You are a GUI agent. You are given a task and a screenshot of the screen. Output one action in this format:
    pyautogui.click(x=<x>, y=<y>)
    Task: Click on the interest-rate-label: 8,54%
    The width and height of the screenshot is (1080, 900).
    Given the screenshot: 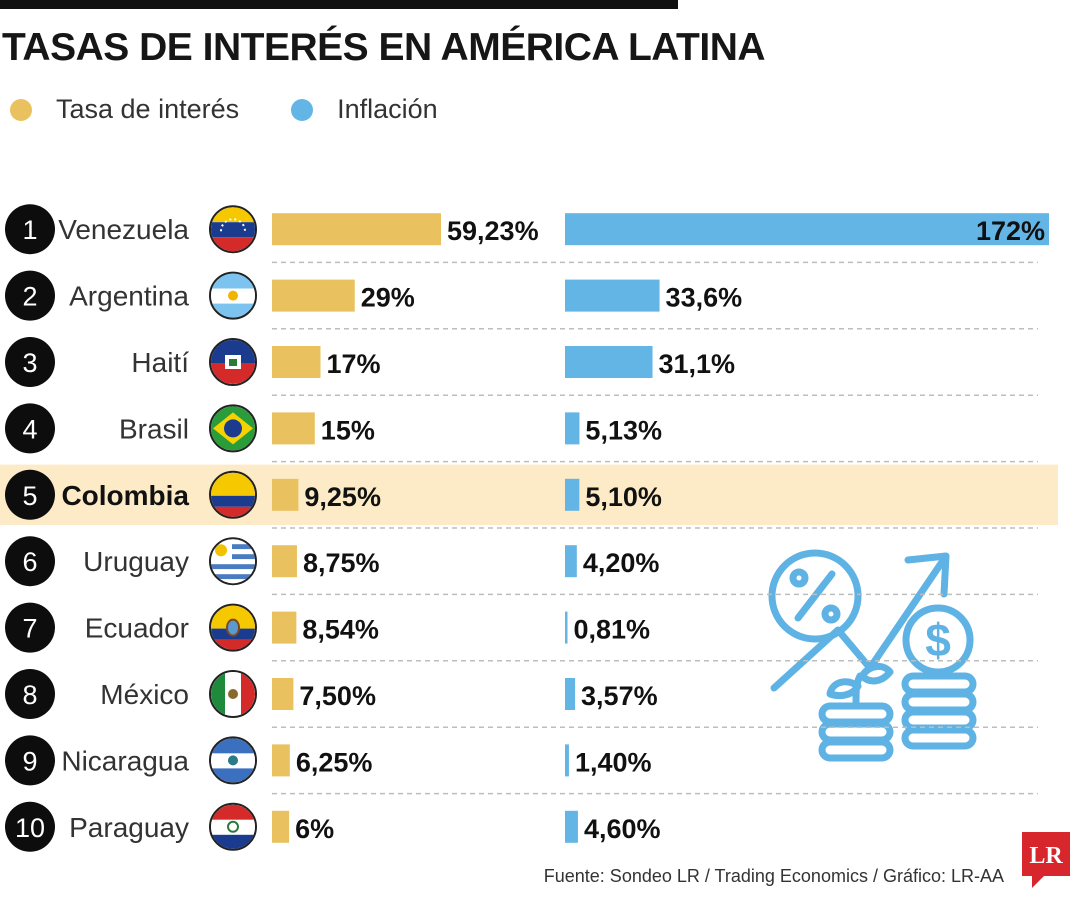 What is the action you would take?
    pyautogui.click(x=340, y=630)
    